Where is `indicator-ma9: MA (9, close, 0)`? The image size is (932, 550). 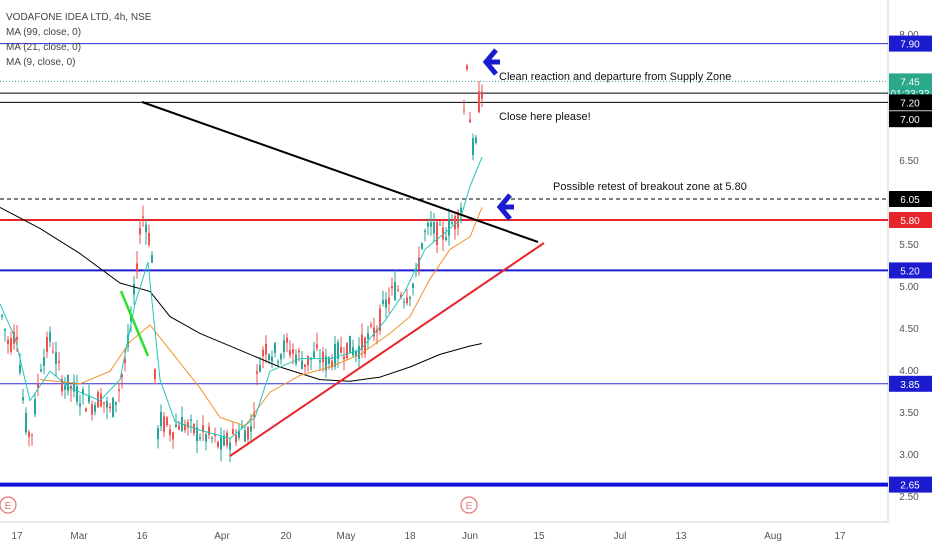 indicator-ma9: MA (9, close, 0) is located at coordinates (41, 62).